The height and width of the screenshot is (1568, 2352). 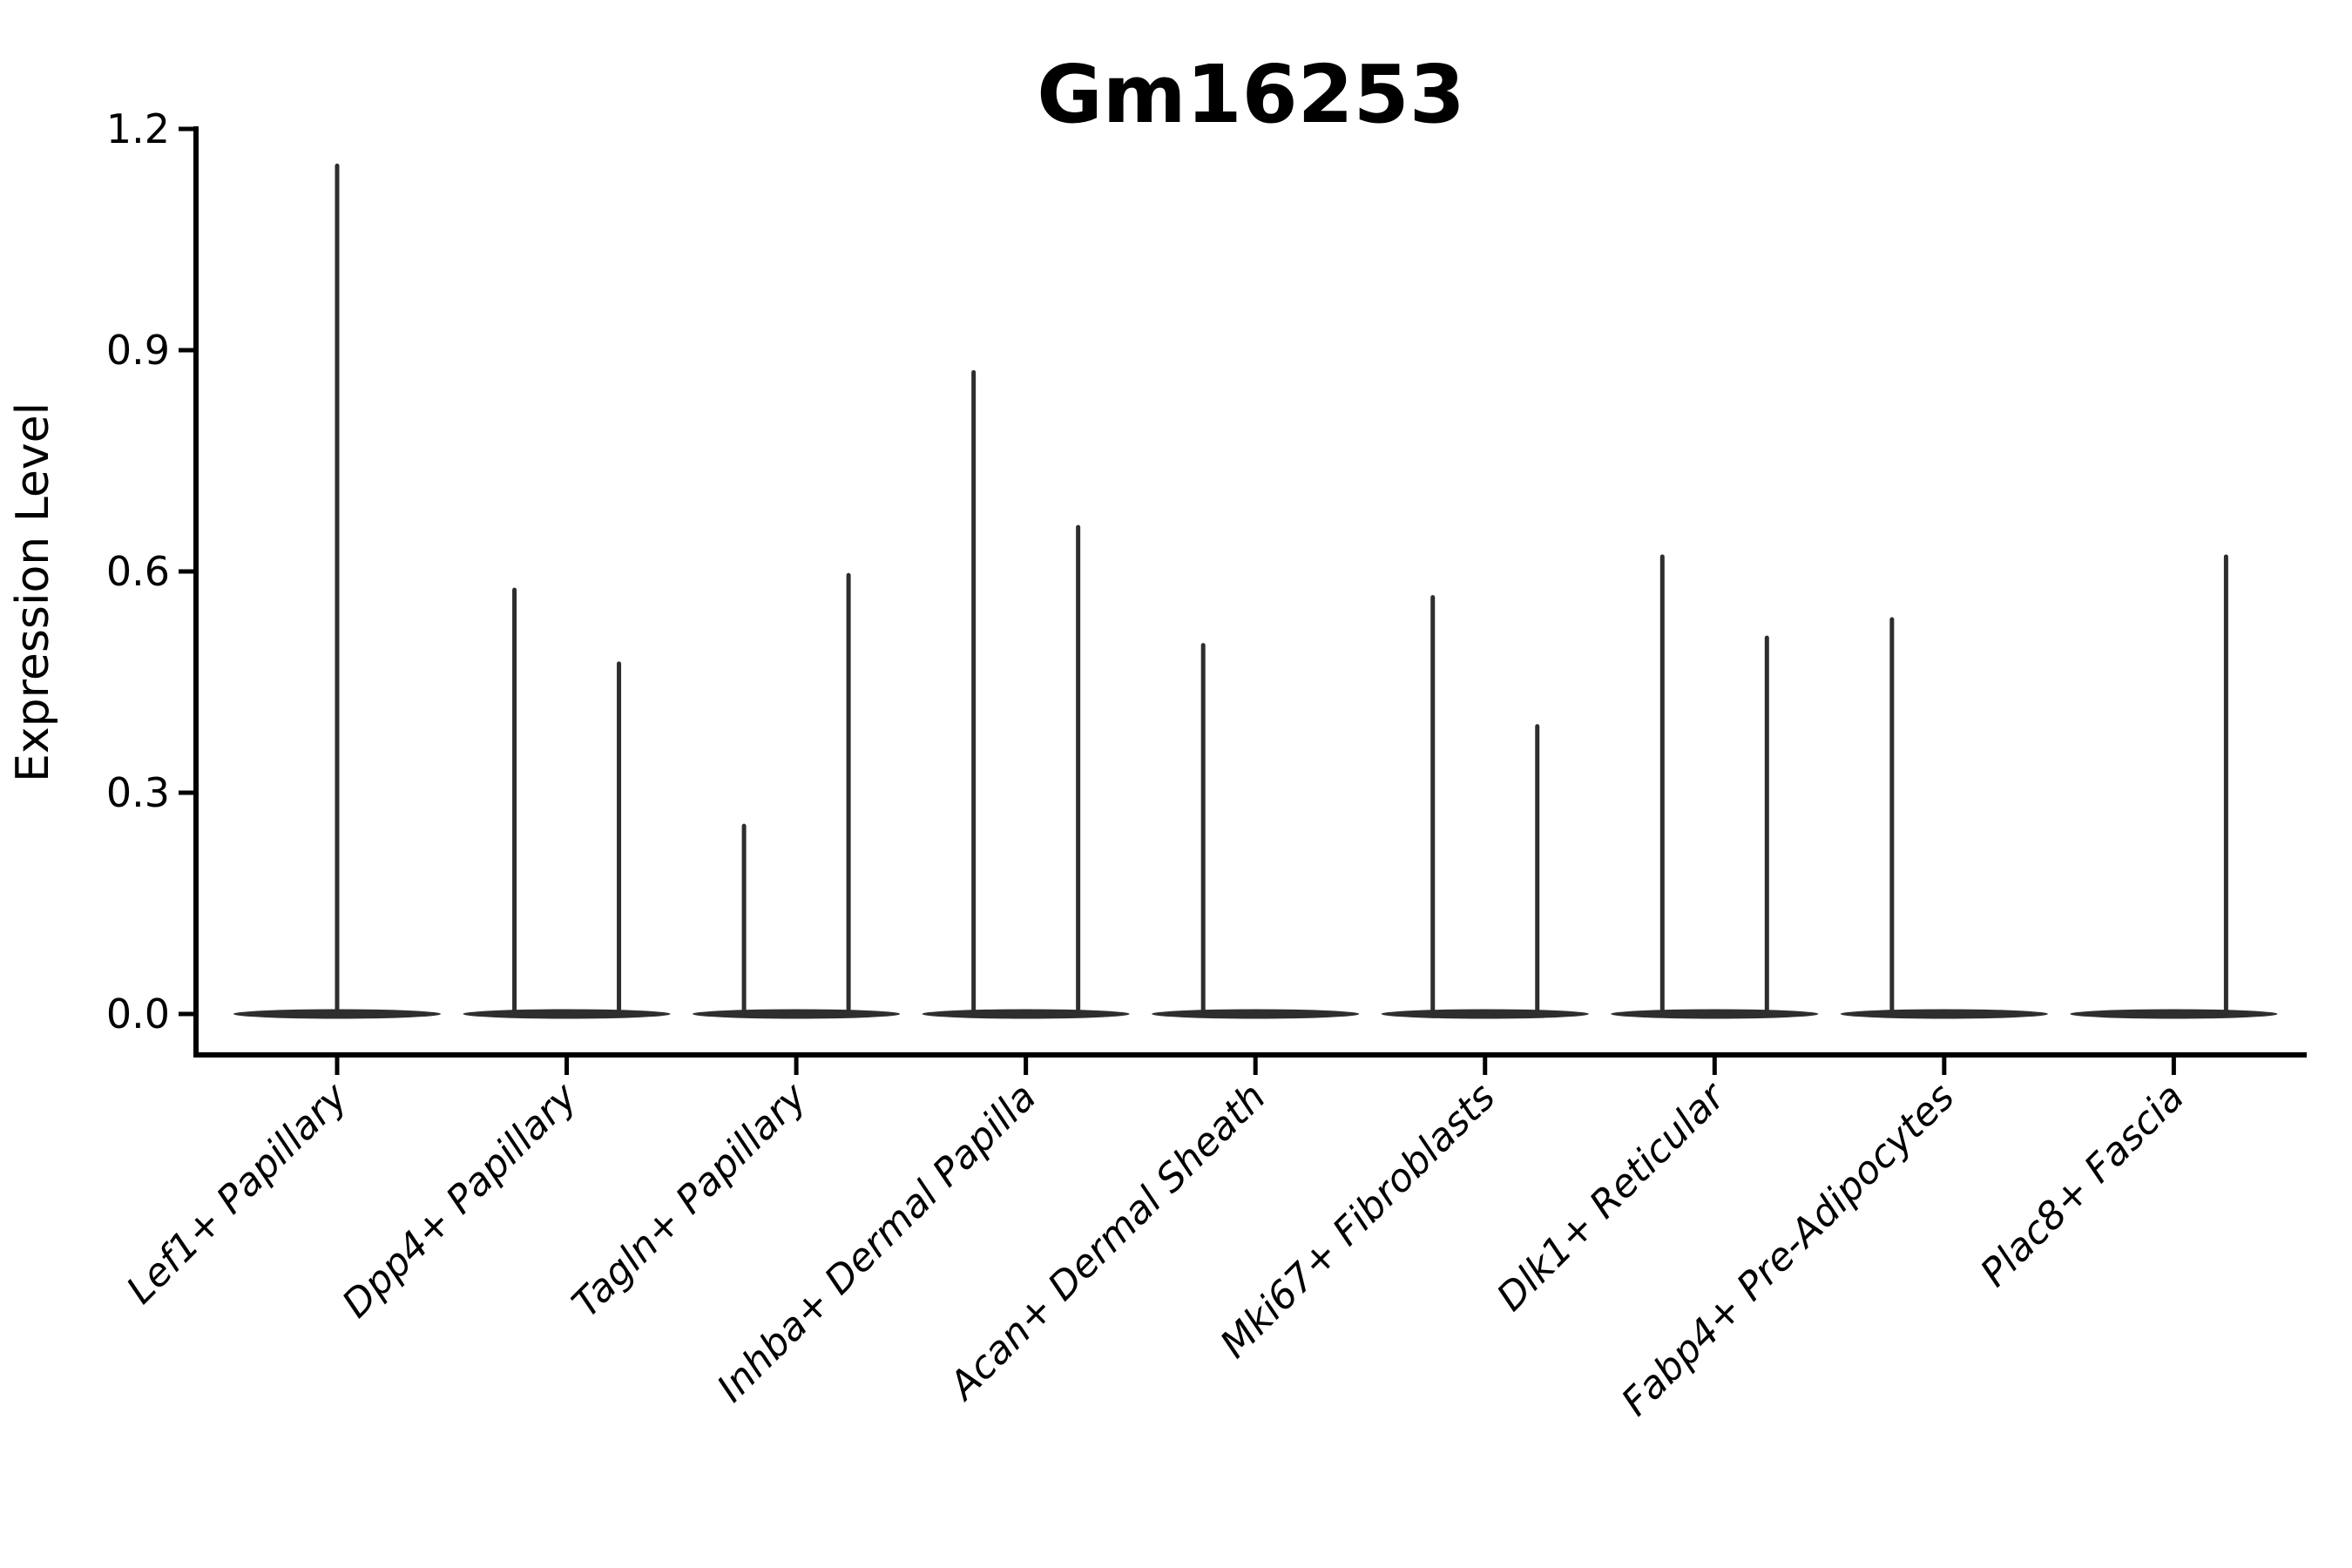 I want to click on chart-title: Gm16253, so click(x=1250, y=94).